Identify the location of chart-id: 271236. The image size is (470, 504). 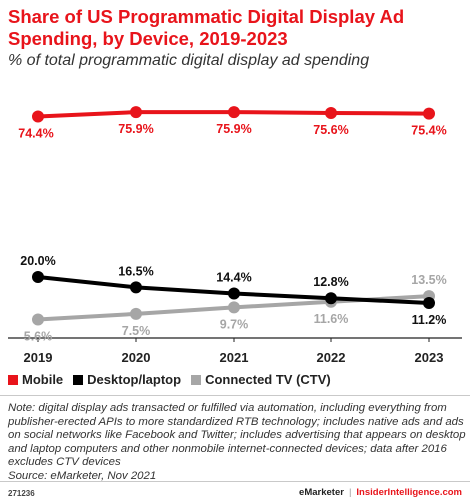
(21, 493).